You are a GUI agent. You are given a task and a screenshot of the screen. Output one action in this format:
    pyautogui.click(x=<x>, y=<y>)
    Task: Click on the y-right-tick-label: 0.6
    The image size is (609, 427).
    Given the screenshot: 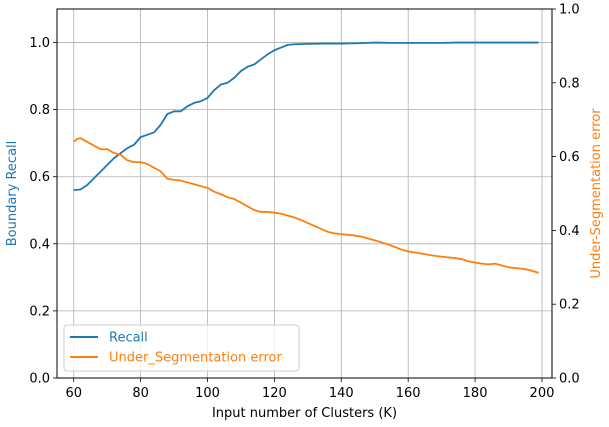 What is the action you would take?
    pyautogui.click(x=569, y=157)
    